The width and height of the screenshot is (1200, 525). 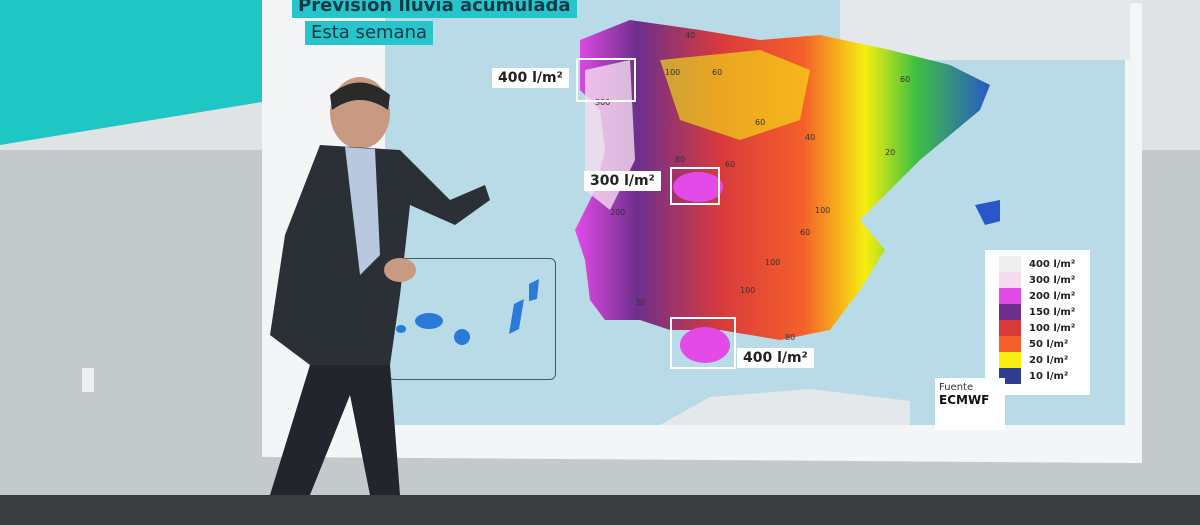 I want to click on legend-item: 20 l/m², so click(x=1044, y=360).